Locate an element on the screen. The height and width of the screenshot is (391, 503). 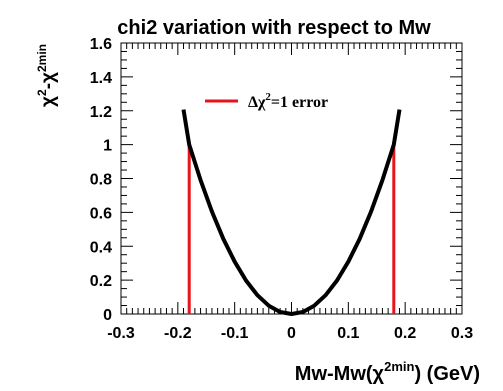
legend-label-suffix: =1 error is located at coordinates (299, 102).